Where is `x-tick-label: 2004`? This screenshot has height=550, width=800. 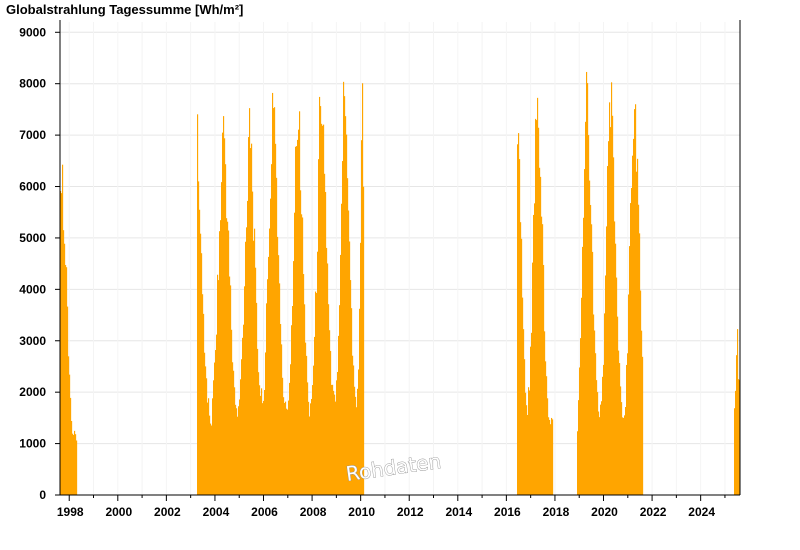
x-tick-label: 2004 is located at coordinates (216, 512).